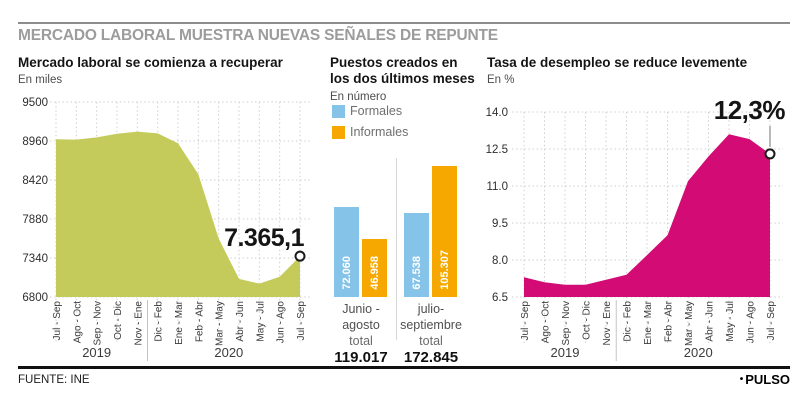  Describe the element at coordinates (35, 259) in the screenshot. I see `y-tick-label: 7340` at that location.